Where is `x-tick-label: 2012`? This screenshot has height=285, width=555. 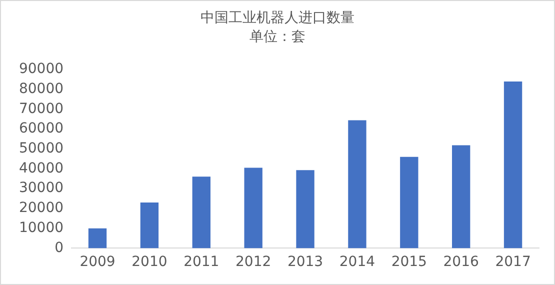 x-tick-label: 2012 is located at coordinates (254, 262).